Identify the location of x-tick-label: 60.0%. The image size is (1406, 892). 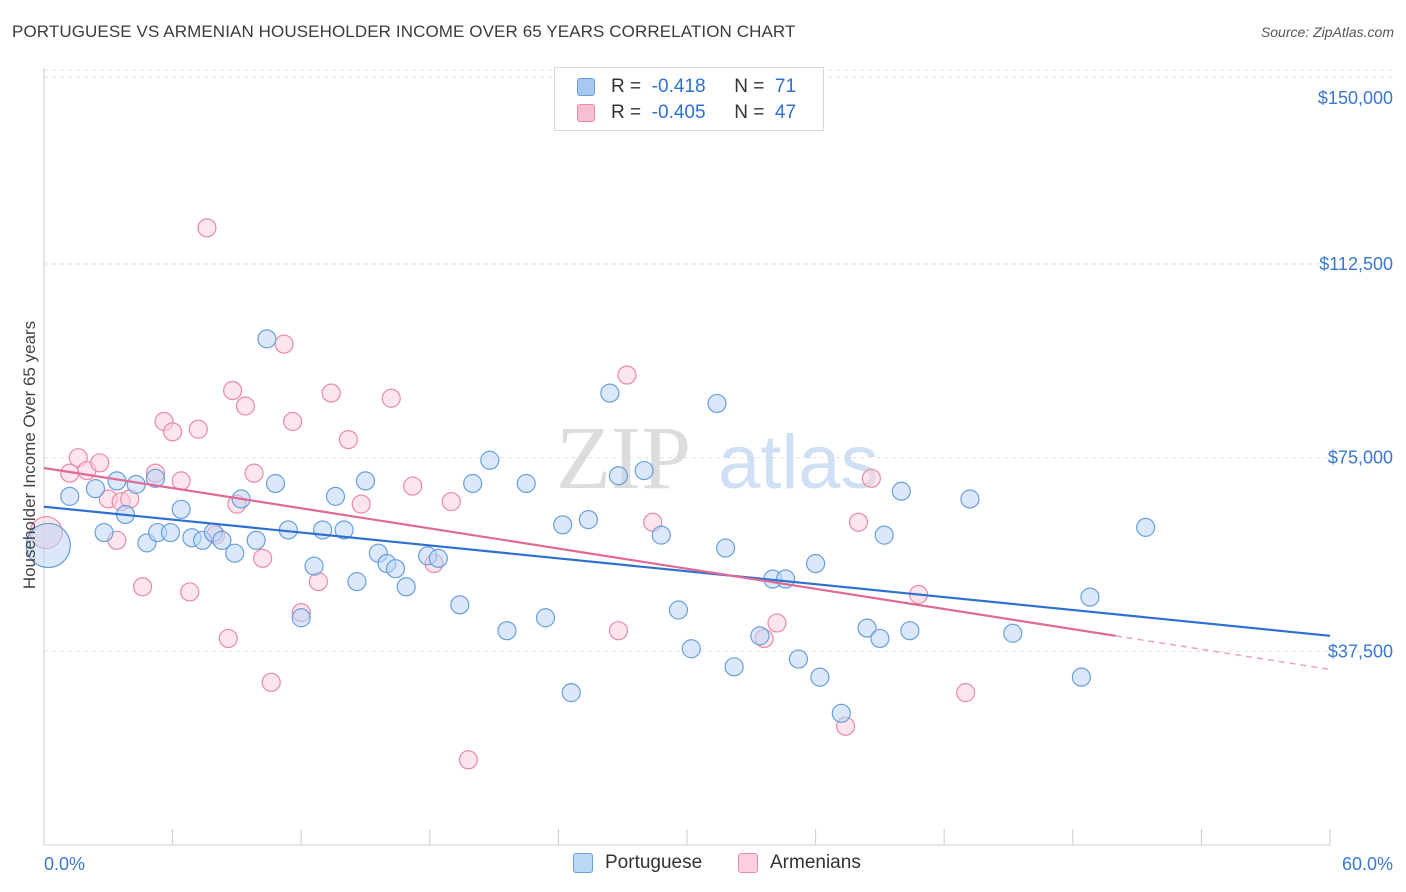
(1367, 864).